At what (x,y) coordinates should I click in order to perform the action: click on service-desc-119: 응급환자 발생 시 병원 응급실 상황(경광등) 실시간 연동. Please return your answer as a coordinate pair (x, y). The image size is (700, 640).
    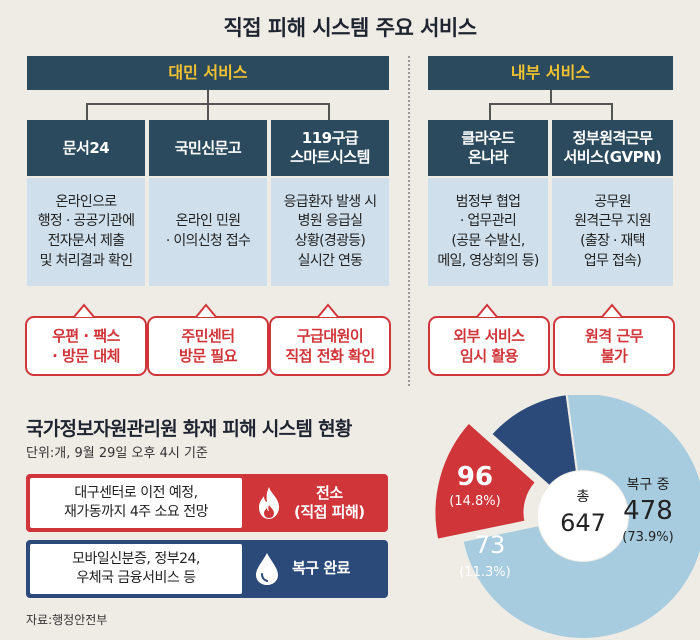
    Looking at the image, I should click on (330, 232).